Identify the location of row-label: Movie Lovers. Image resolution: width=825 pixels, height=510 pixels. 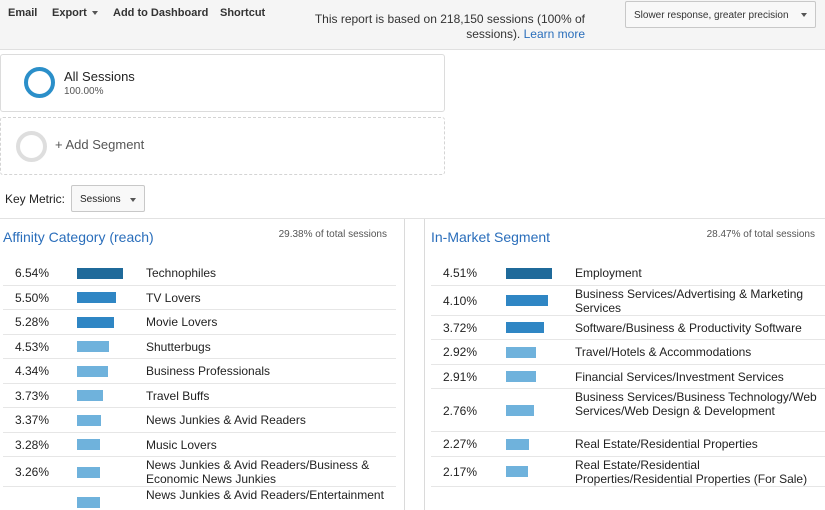
(182, 322).